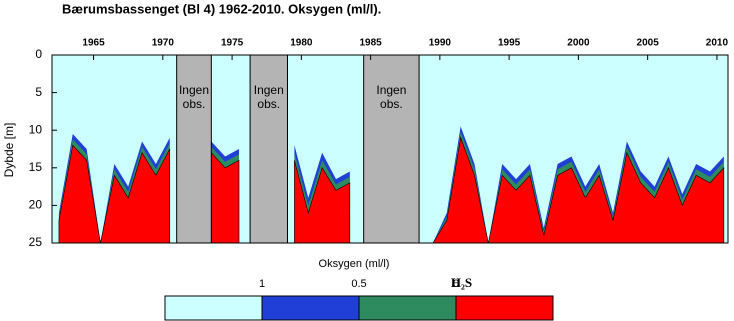 The image size is (734, 321). Describe the element at coordinates (38, 92) in the screenshot. I see `y-tick-label: 5` at that location.